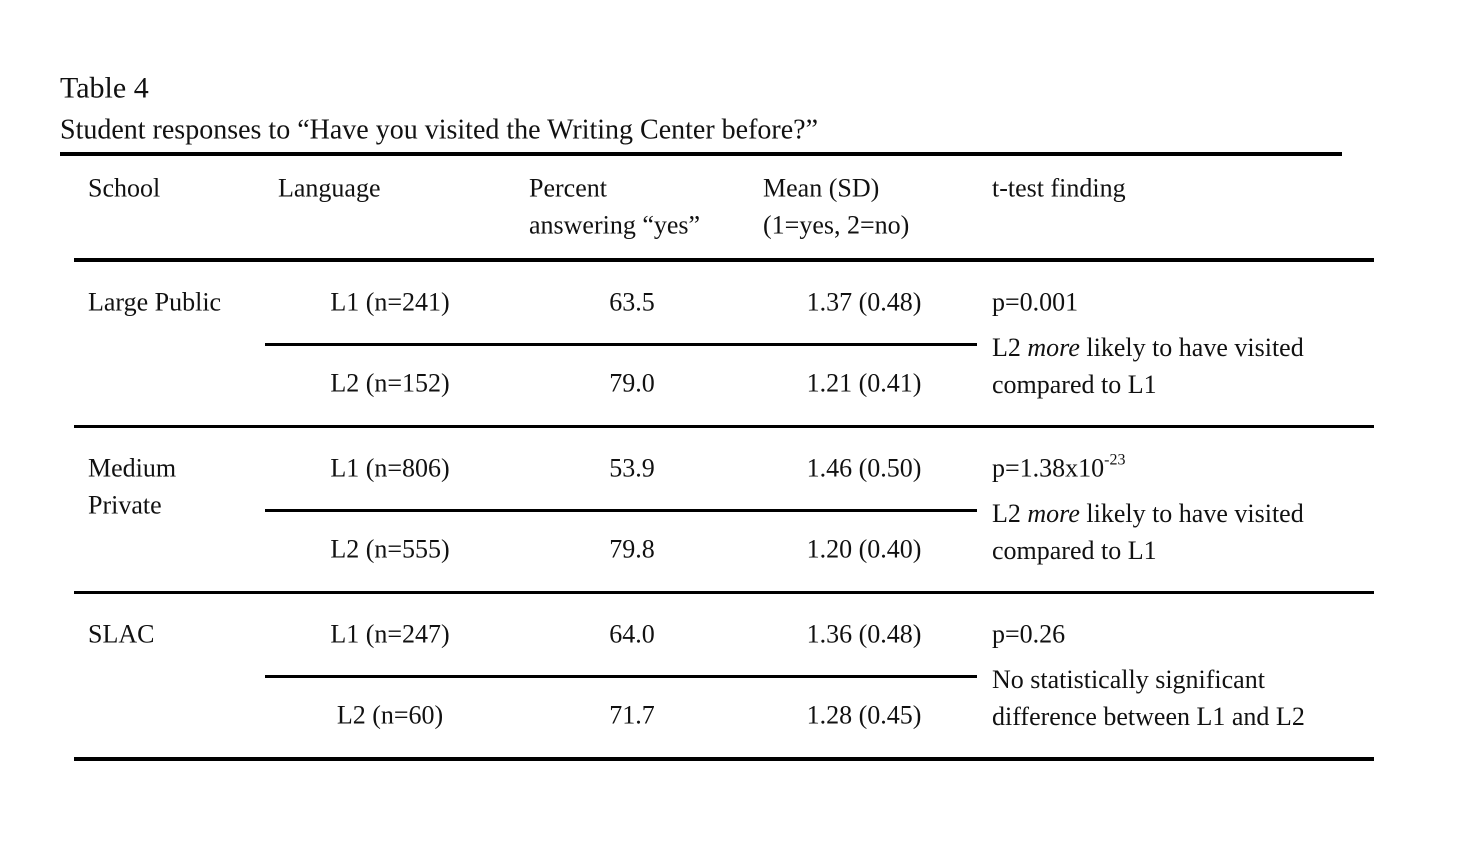 This screenshot has height=867, width=1467. Describe the element at coordinates (864, 715) in the screenshot. I see `data-cell: 1.28 (0.45)` at that location.